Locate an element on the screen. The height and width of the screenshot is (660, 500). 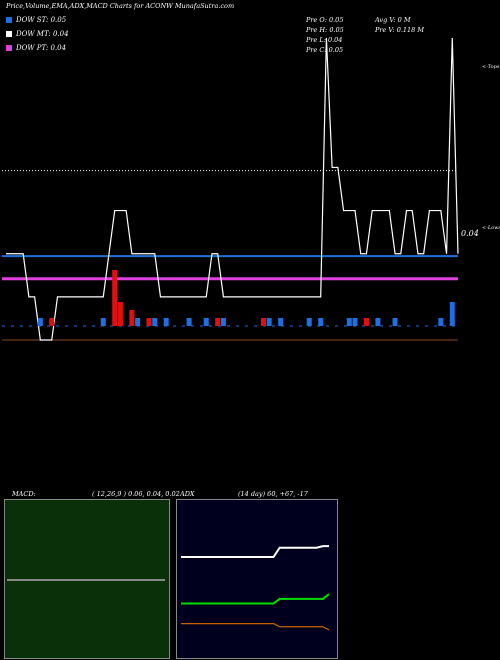
tops-label: <-Tops is located at coordinates (491, 67).